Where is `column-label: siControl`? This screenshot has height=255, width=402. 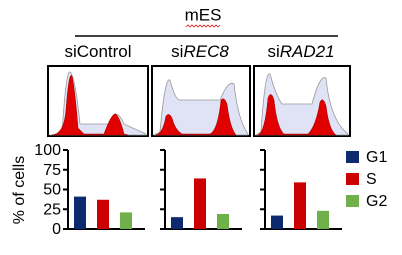 column-label: siControl is located at coordinates (97, 51).